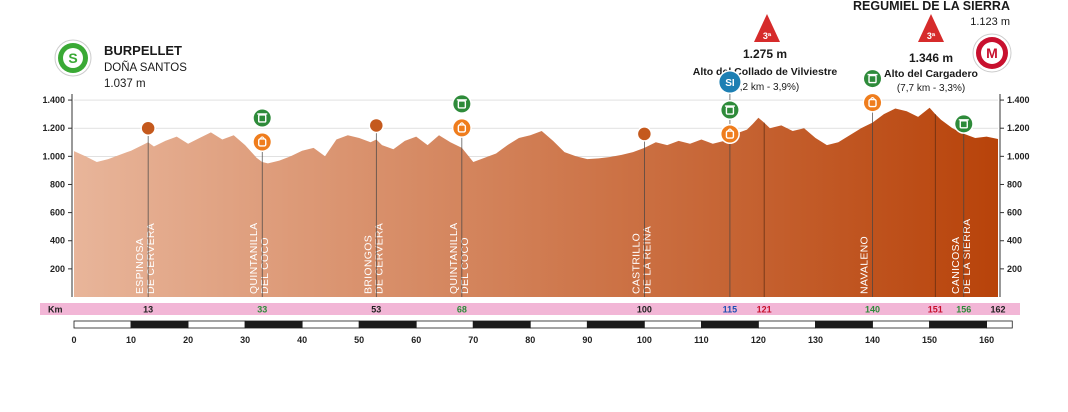  I want to click on x-tick-label: 10, so click(131, 340).